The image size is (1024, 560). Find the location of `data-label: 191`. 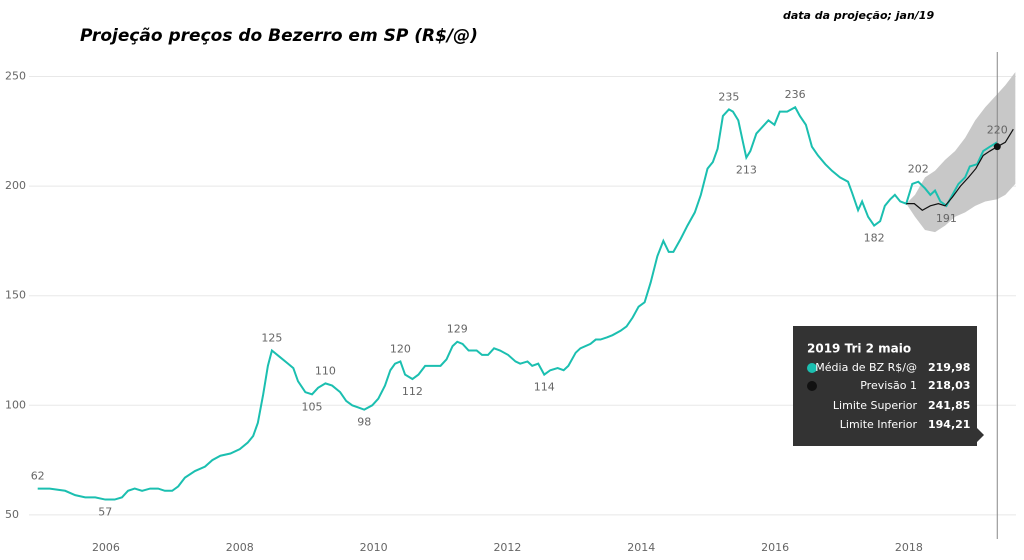

data-label: 191 is located at coordinates (946, 218).